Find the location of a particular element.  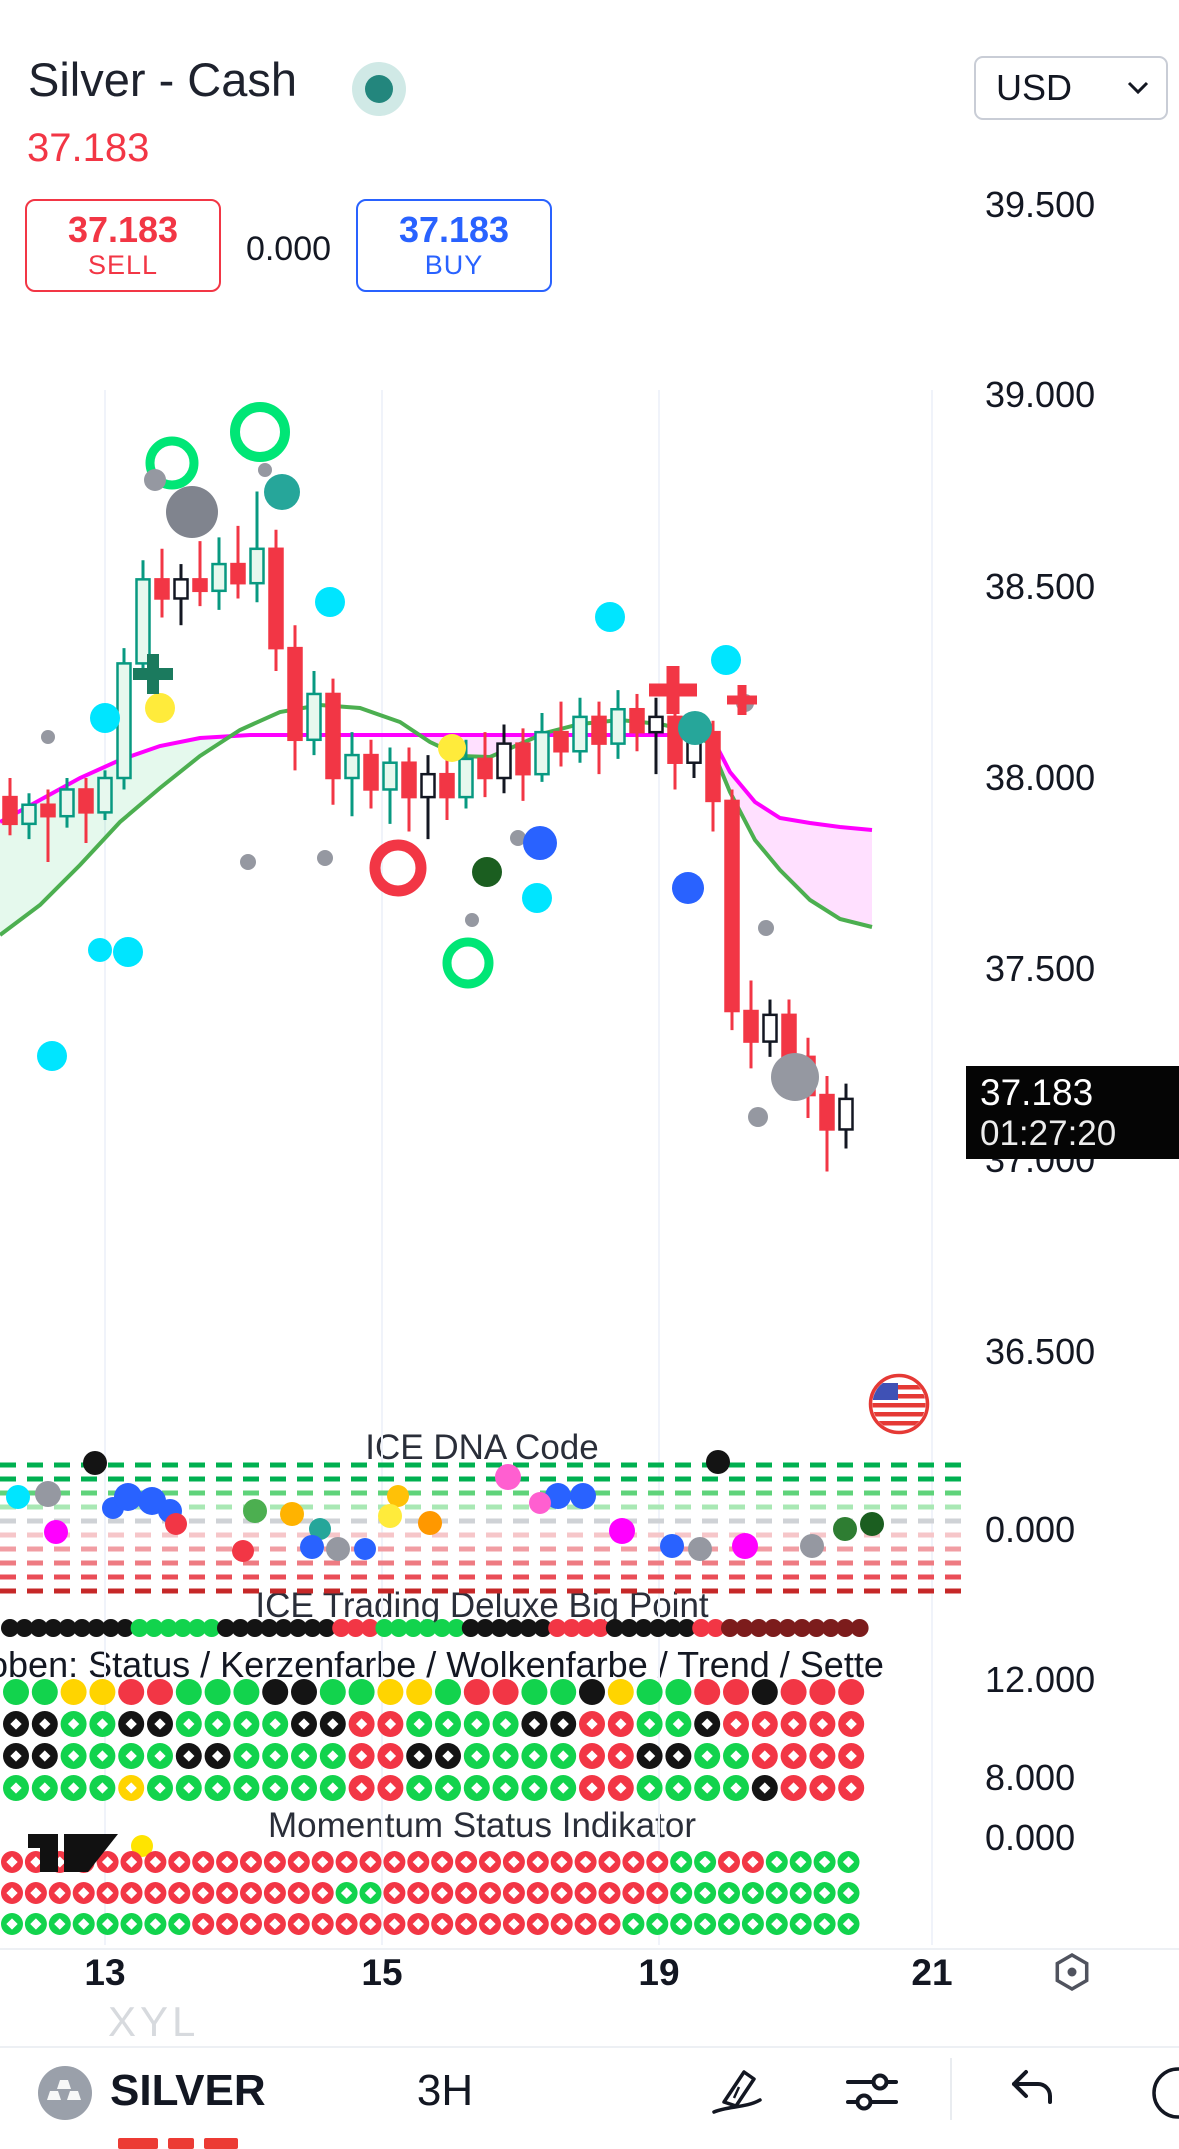

last-price-tag: 37.183 01:27:20 is located at coordinates (1072, 1112).